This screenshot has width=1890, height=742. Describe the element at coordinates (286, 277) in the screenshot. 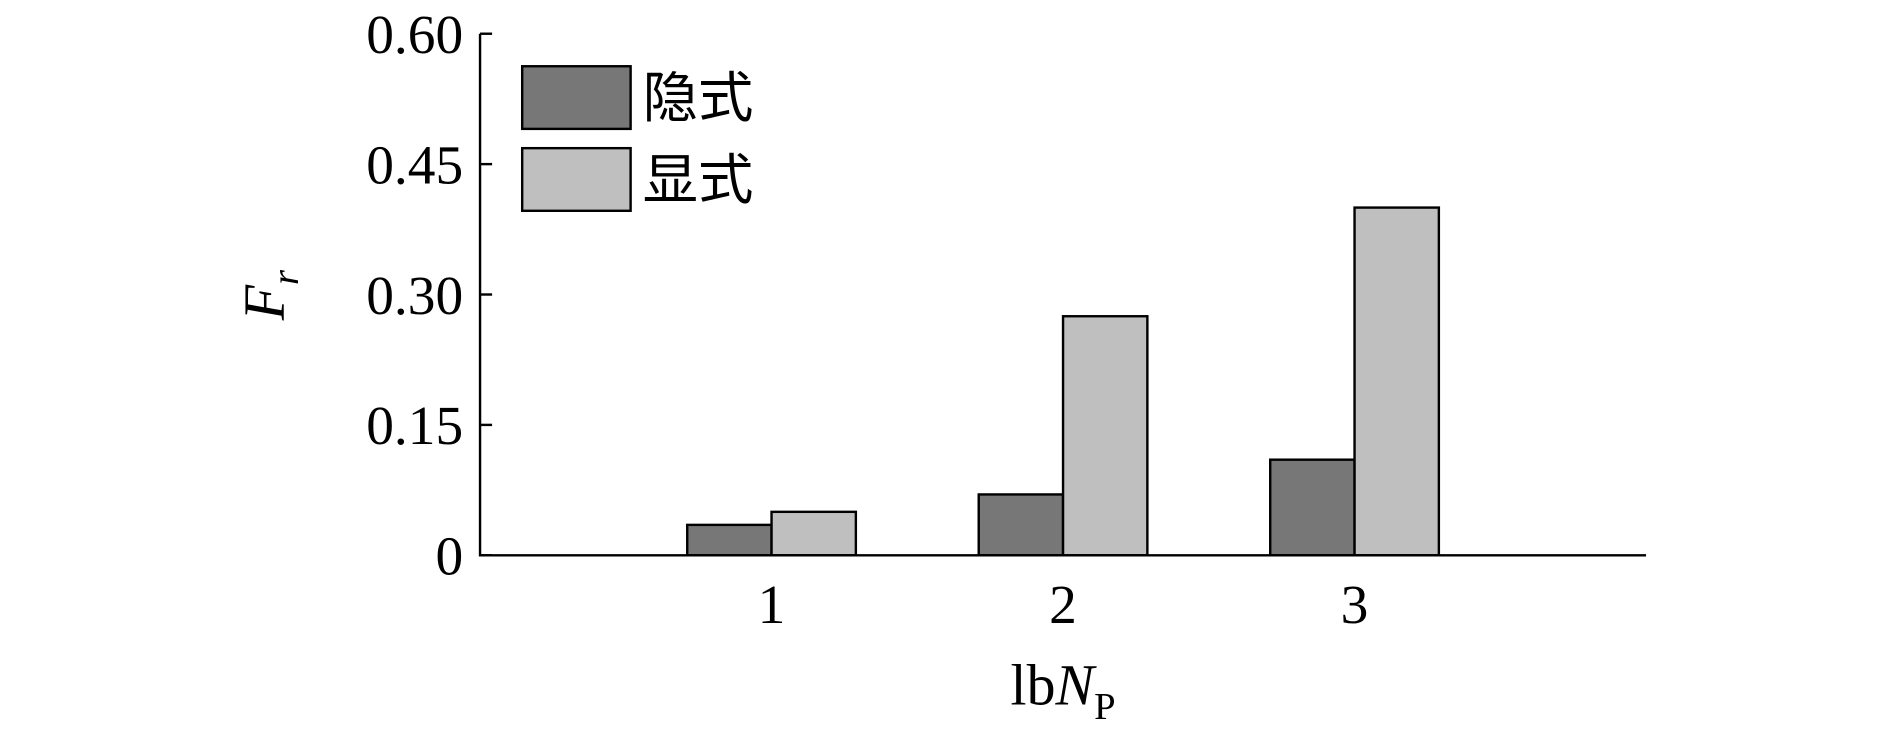

I see `y-label-sub: r` at that location.